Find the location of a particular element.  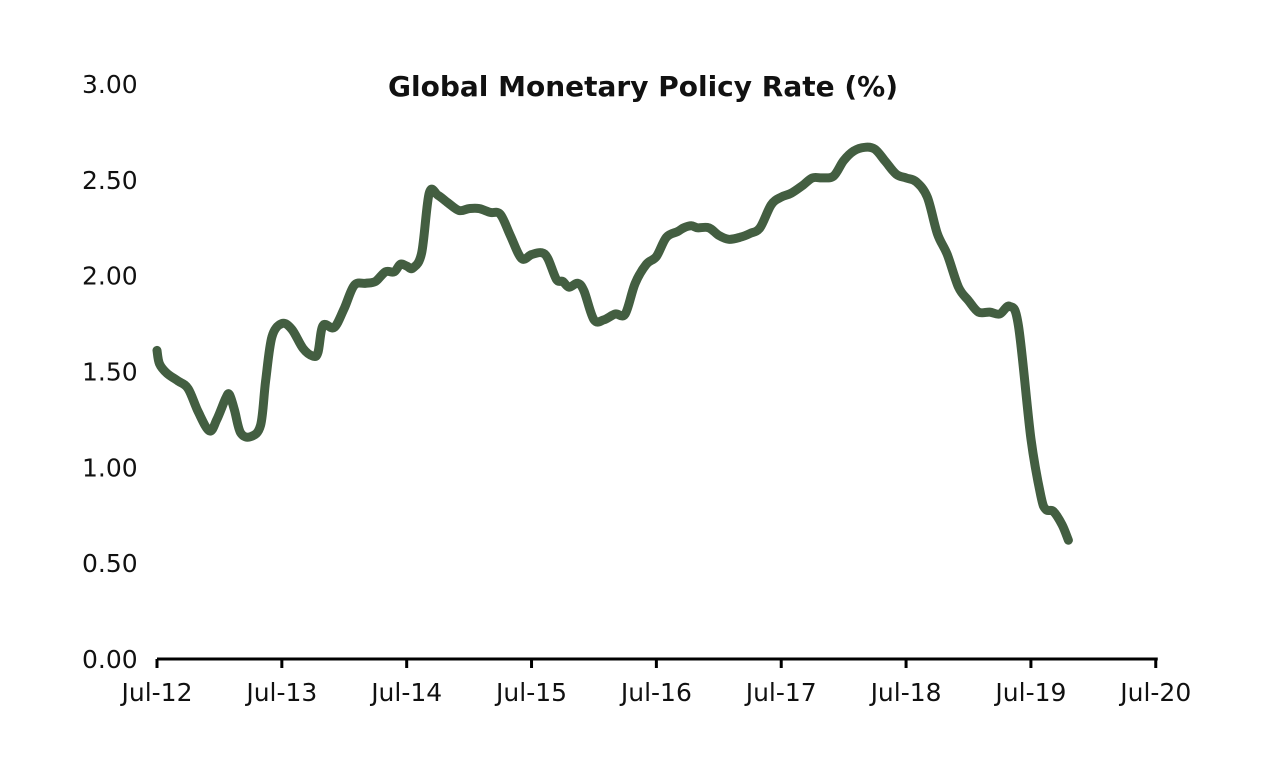

x-tick-label: Jul-13 is located at coordinates (280, 692).